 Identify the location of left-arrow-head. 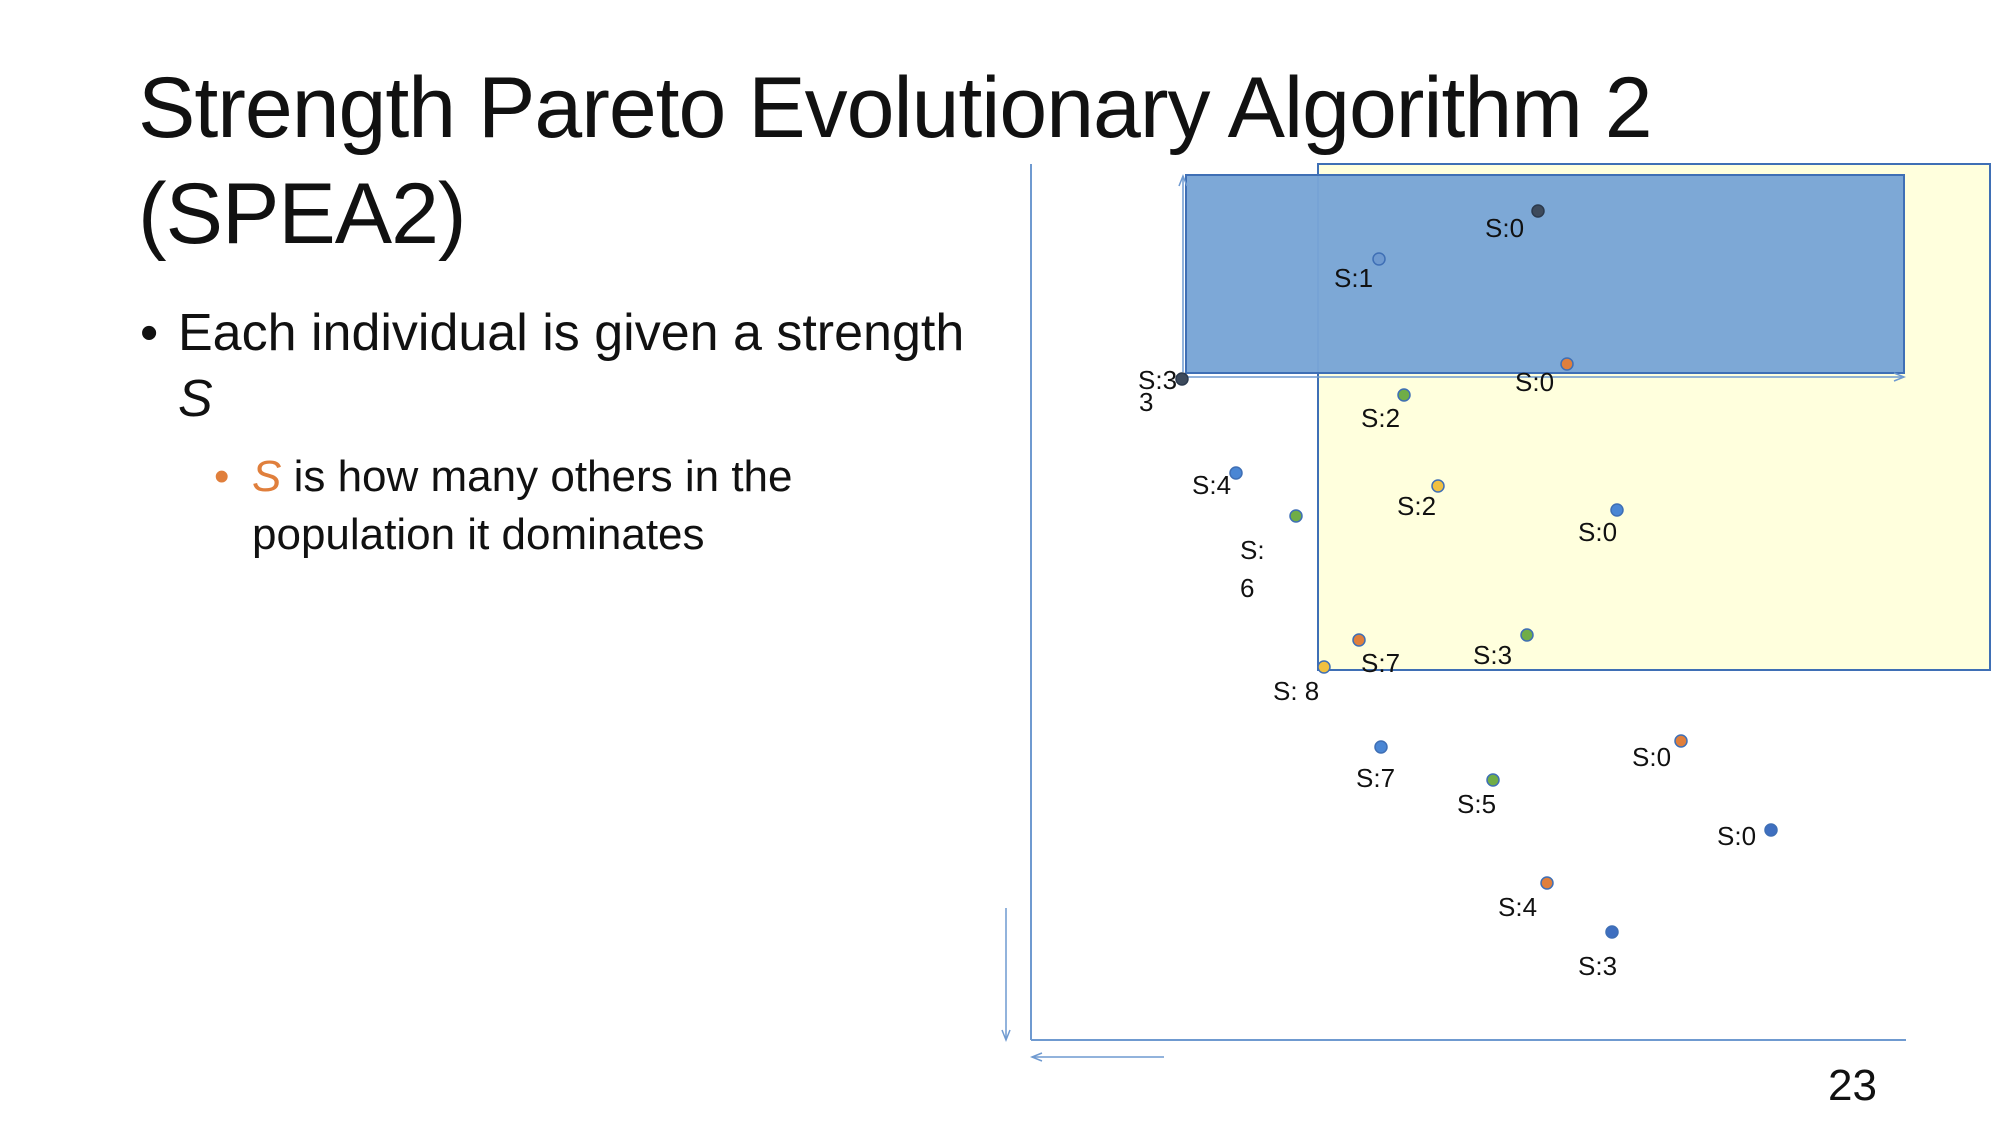
(1036, 1057).